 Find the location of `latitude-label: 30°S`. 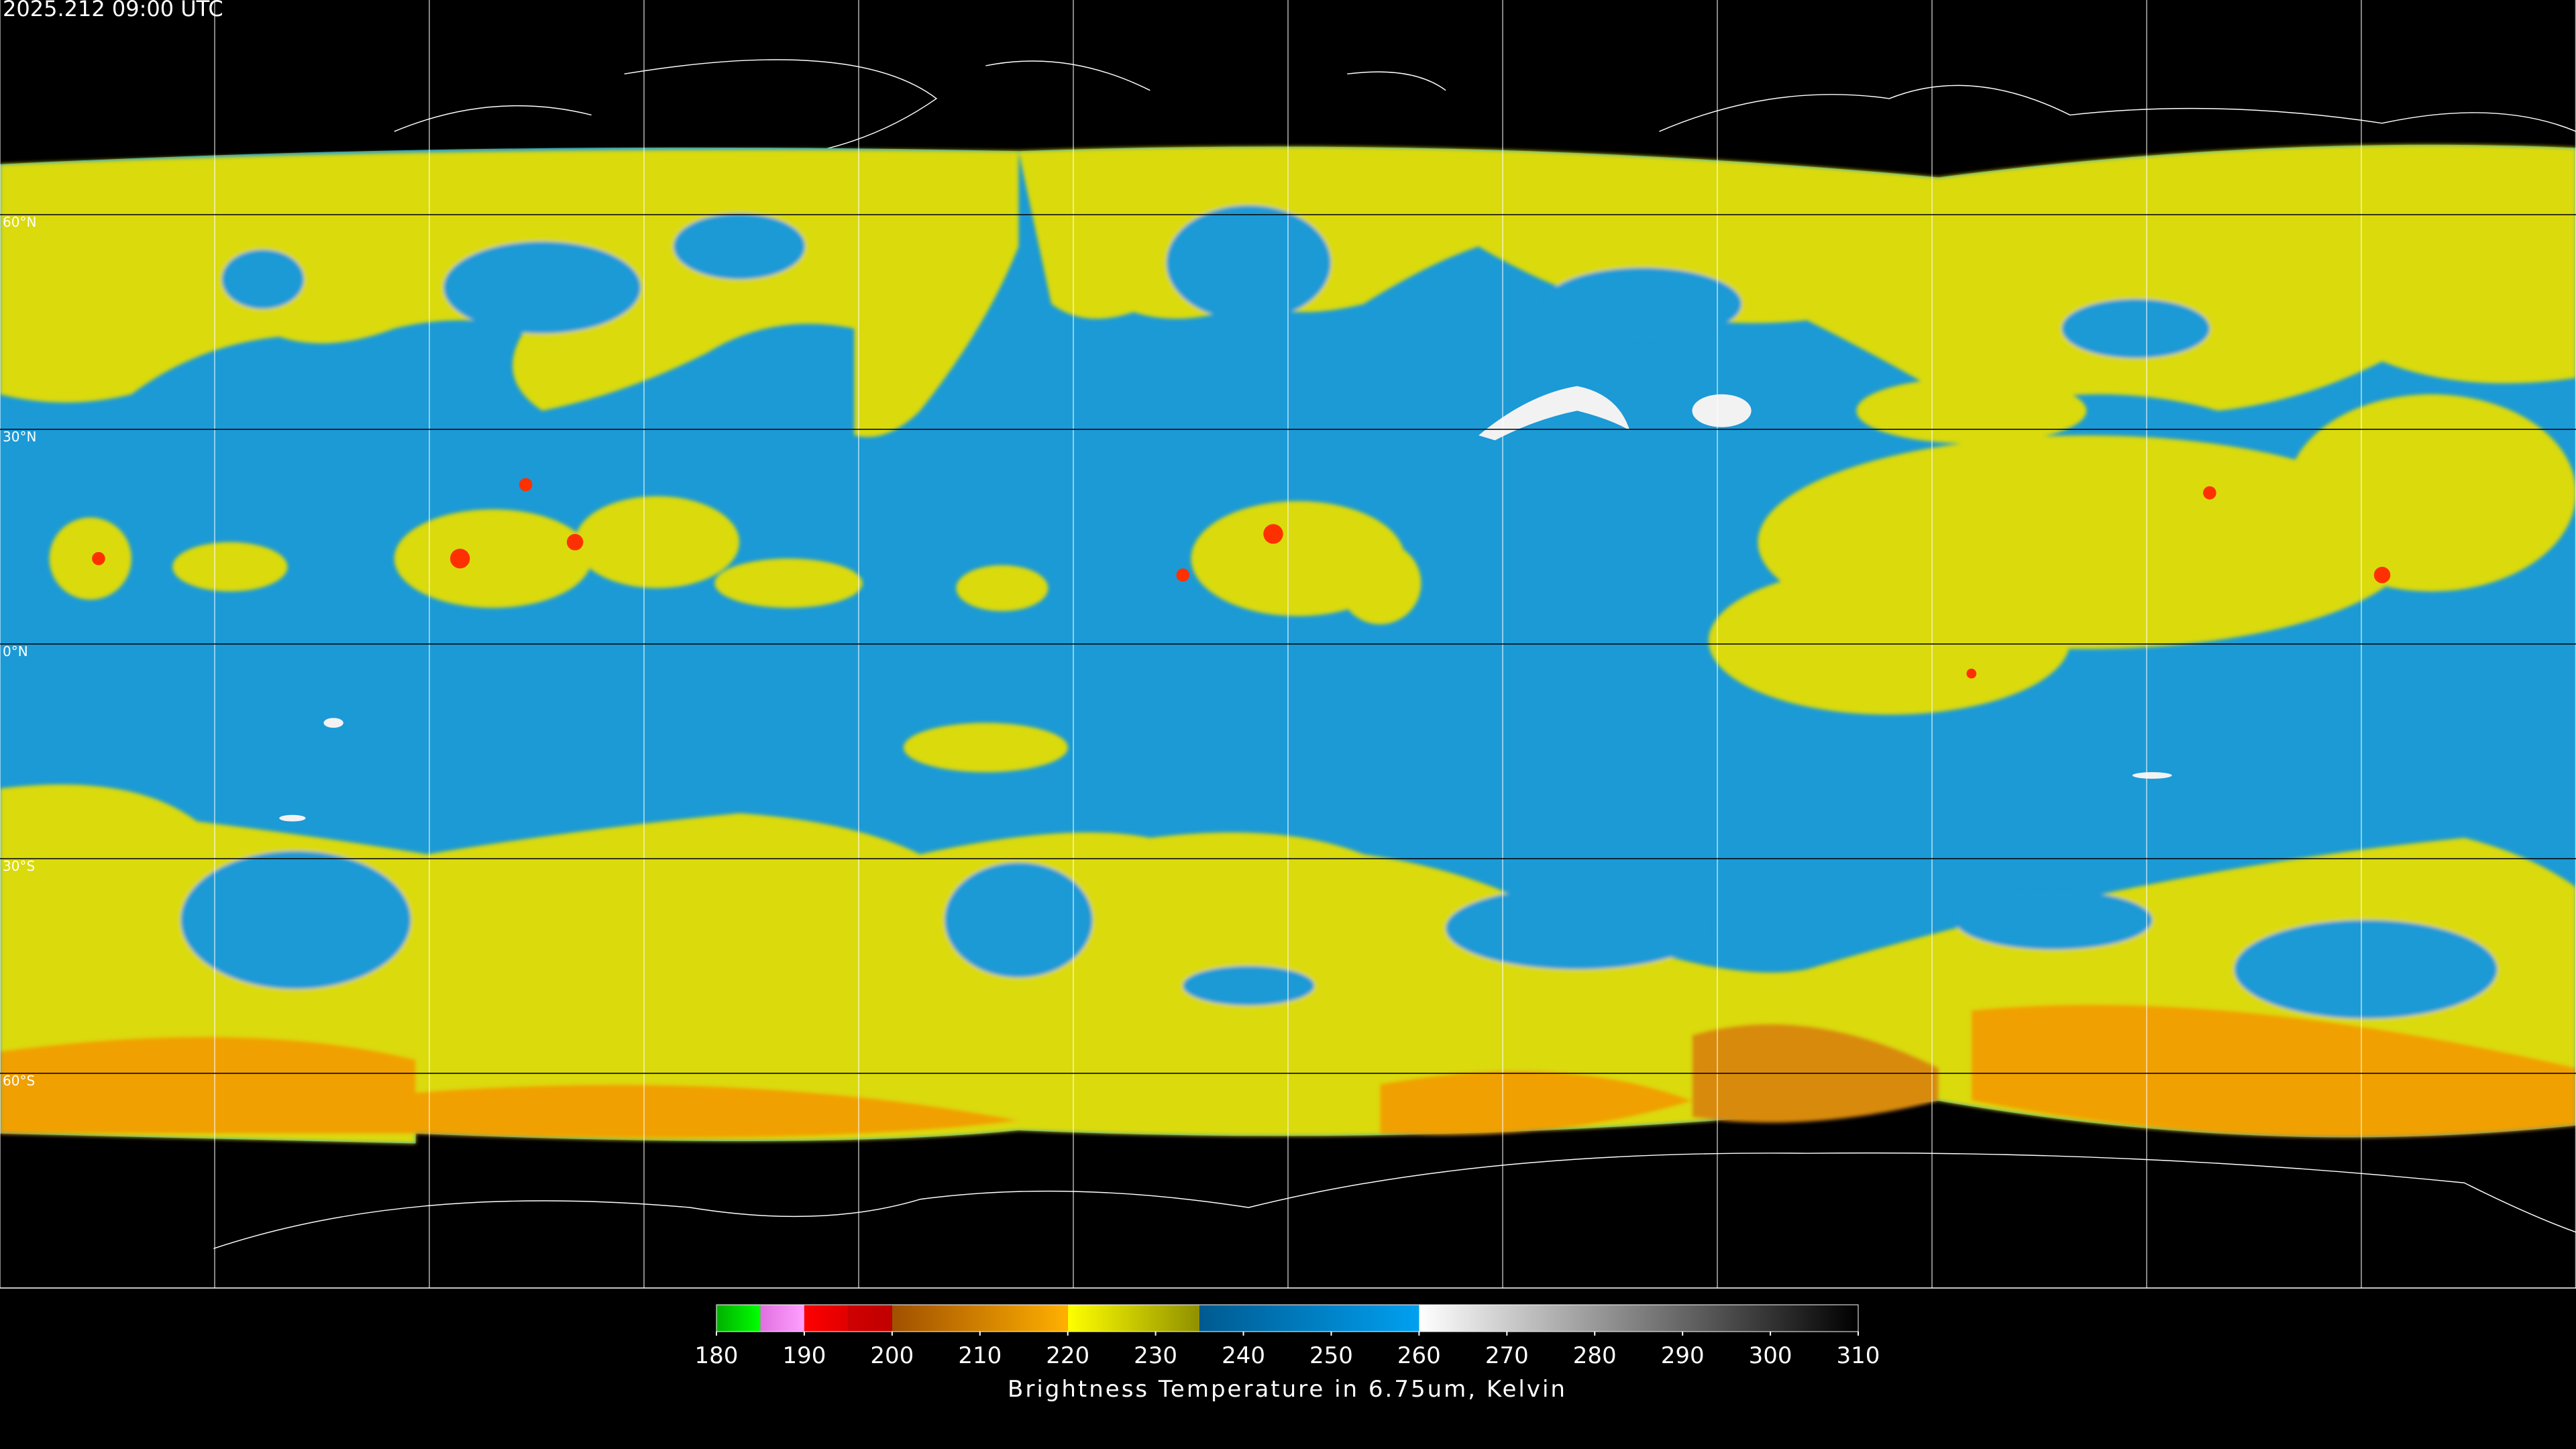

latitude-label: 30°S is located at coordinates (19, 866).